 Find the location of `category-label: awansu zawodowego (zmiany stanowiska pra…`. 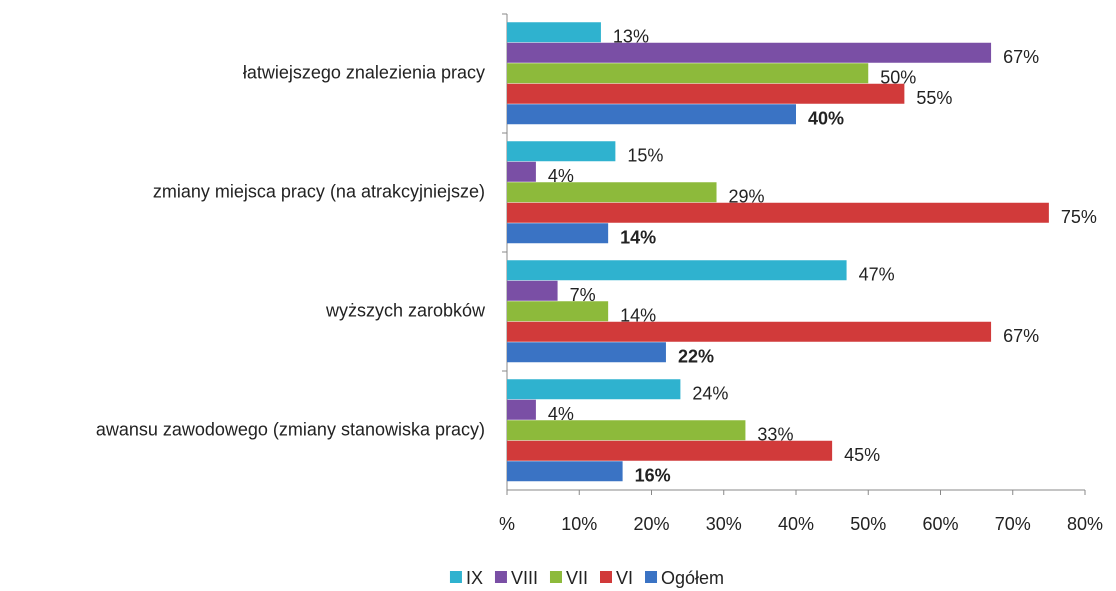

category-label: awansu zawodowego (zmiany stanowiska pra… is located at coordinates (290, 429).